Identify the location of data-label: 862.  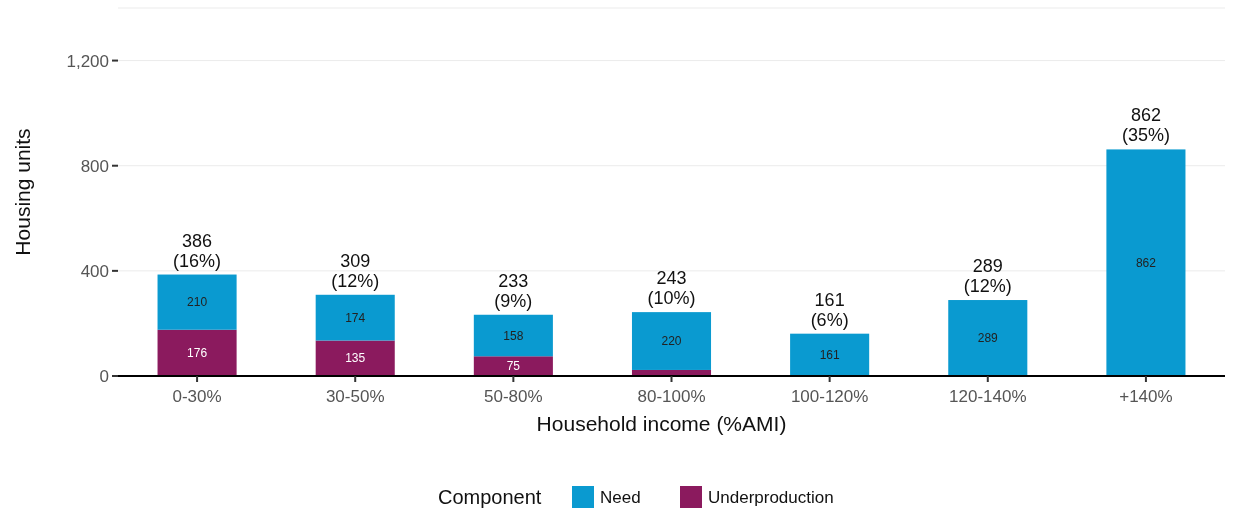
(1146, 262).